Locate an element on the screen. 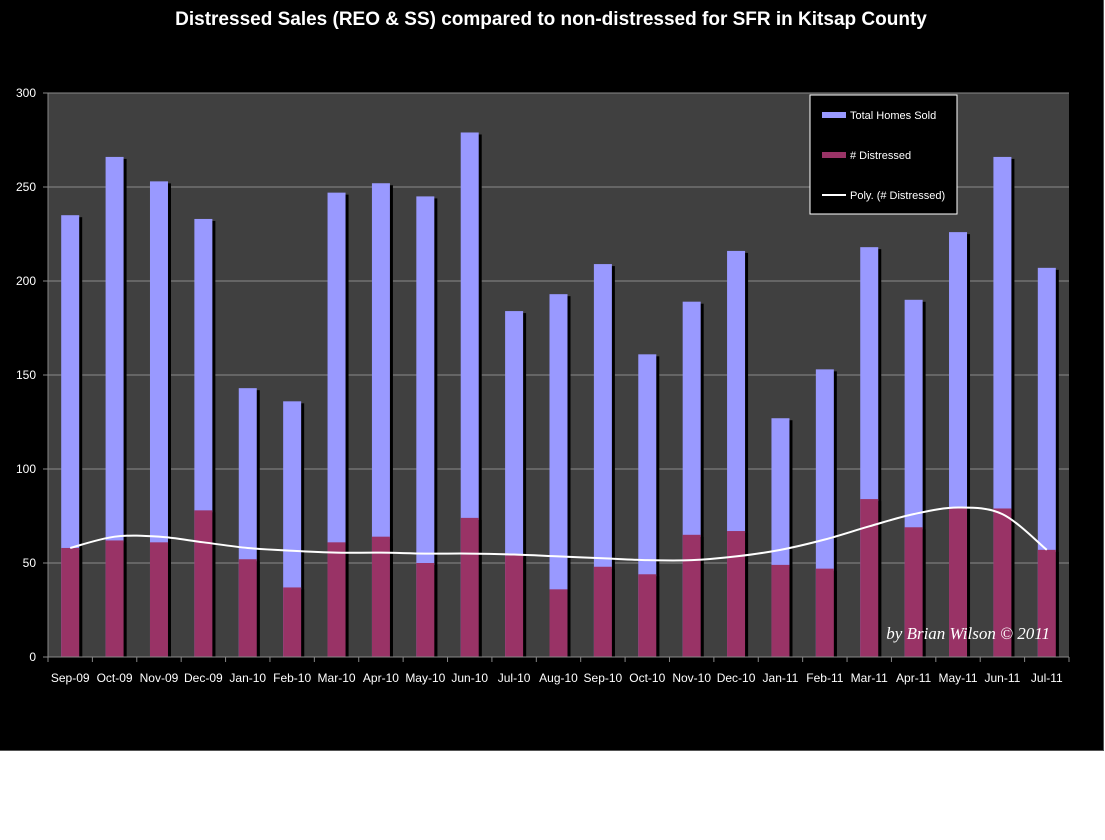 The width and height of the screenshot is (1105, 840). y-tick-label: 300 is located at coordinates (26, 93).